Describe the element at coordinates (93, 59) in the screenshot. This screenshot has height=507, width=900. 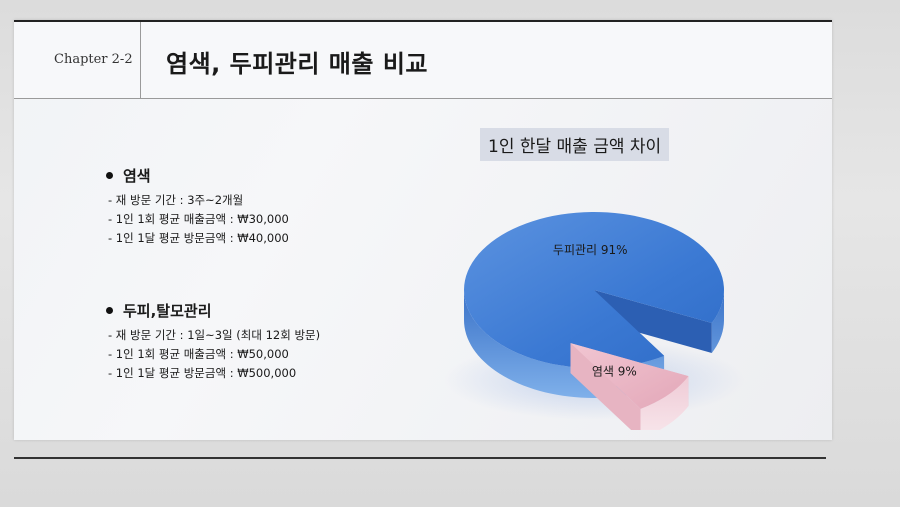
I see `chapter-label: Chapter 2-2` at that location.